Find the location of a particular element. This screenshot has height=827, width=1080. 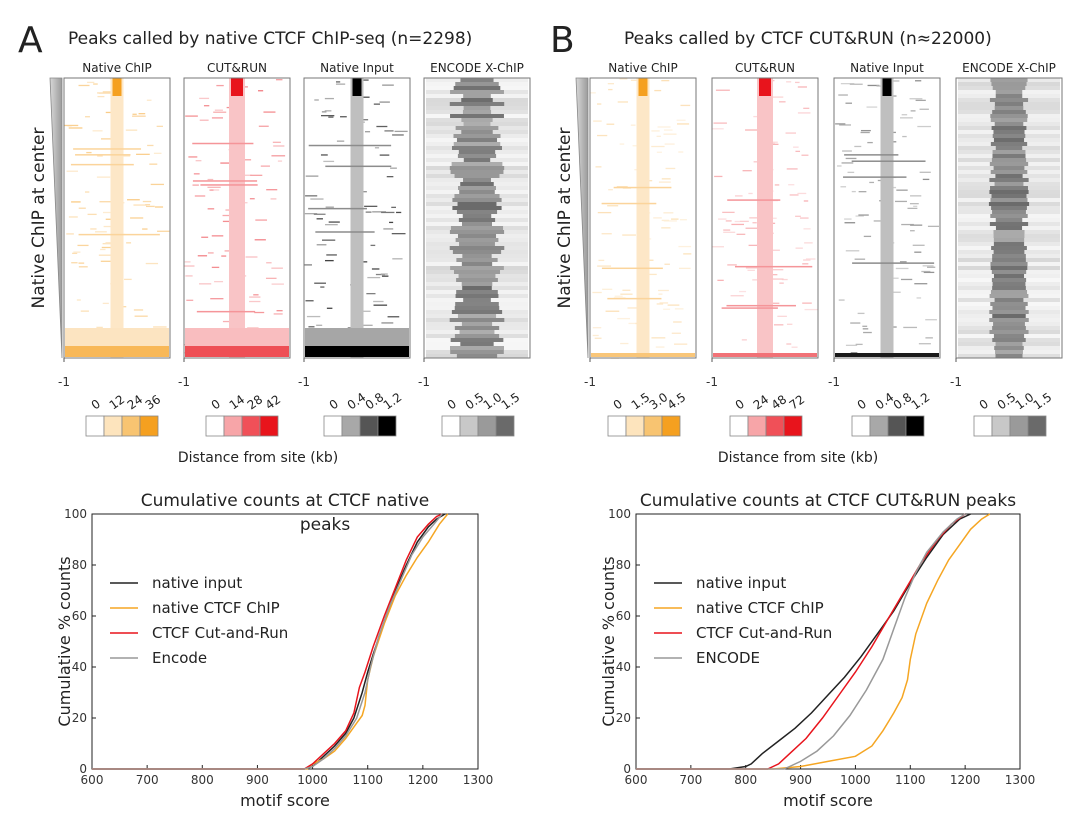

legend-tick-label: 36 is located at coordinates (153, 402).